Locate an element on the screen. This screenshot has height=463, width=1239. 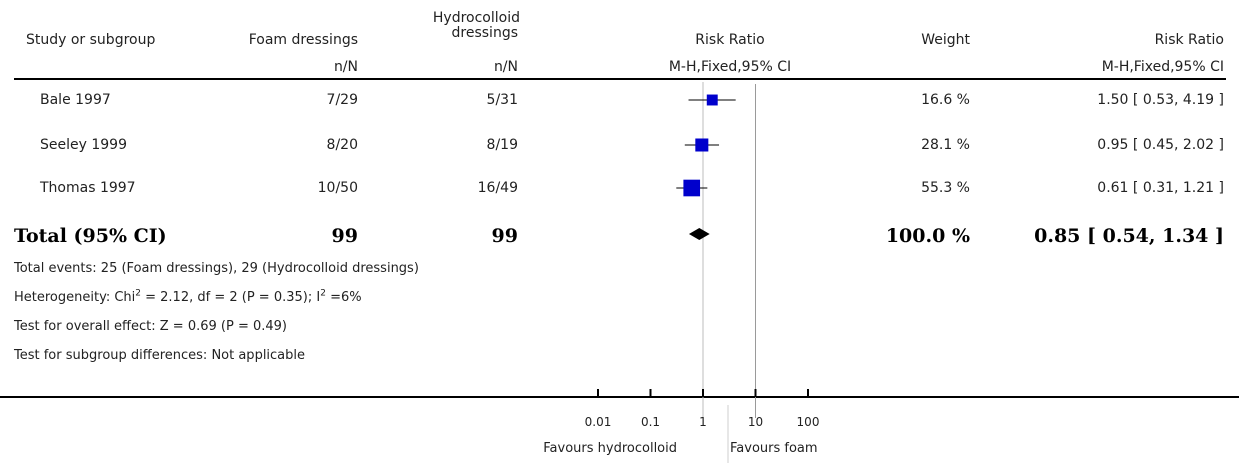
axis-tick-label: 0.1 is located at coordinates (650, 422).